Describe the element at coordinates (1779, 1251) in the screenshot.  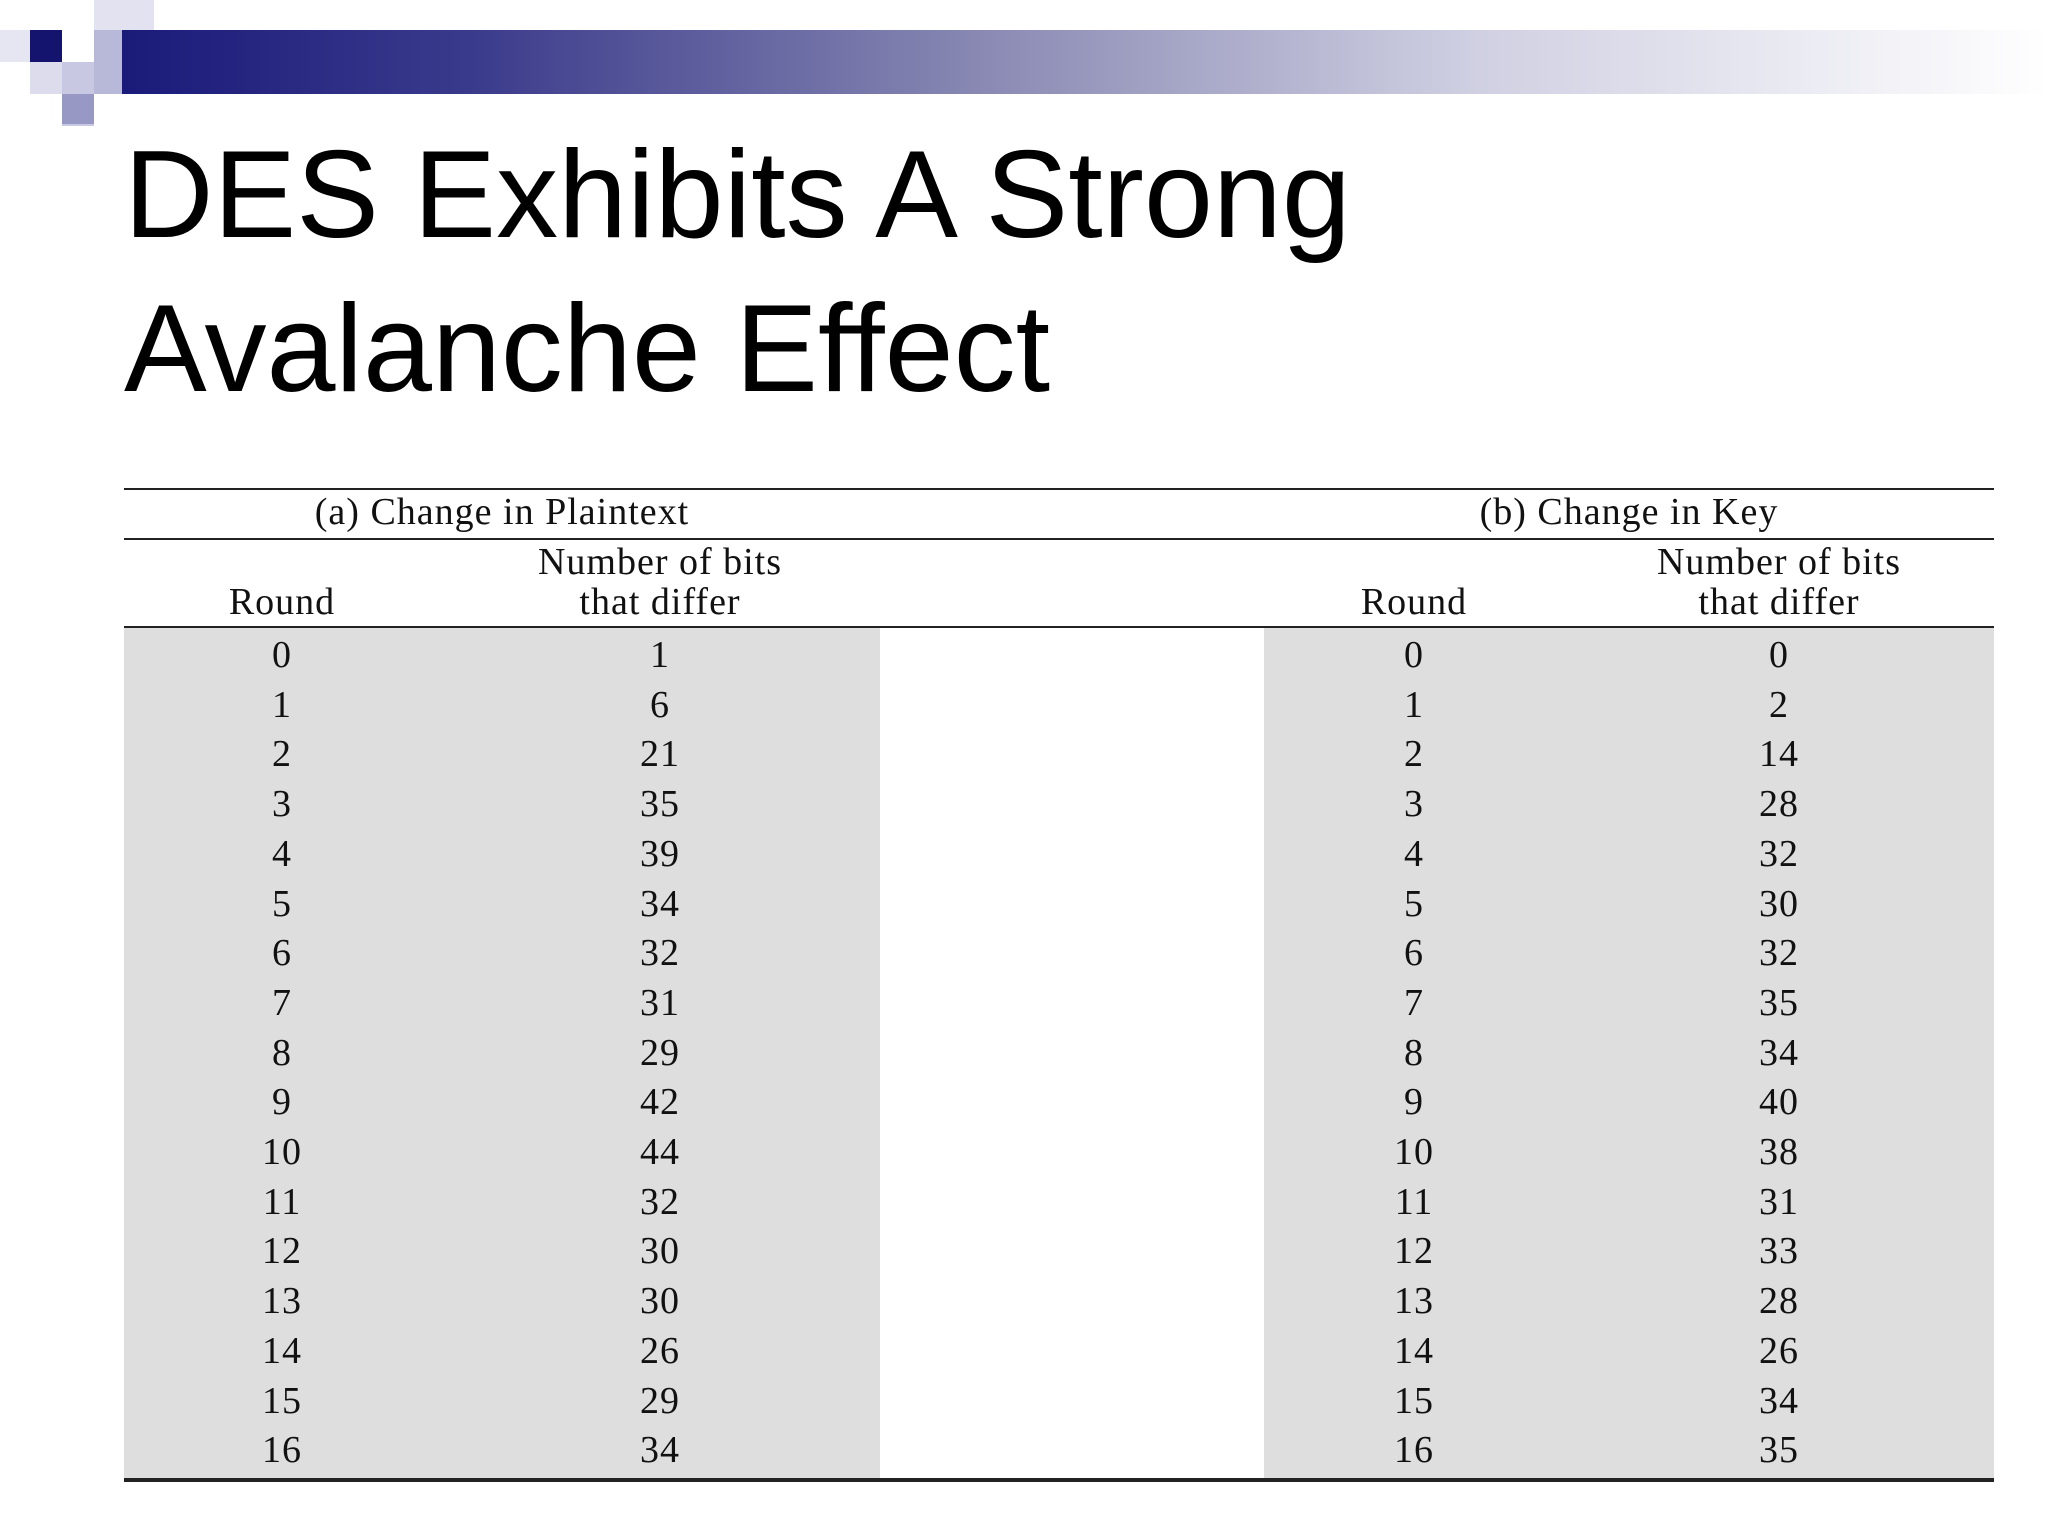
I see `key-bits-cell: 33` at that location.